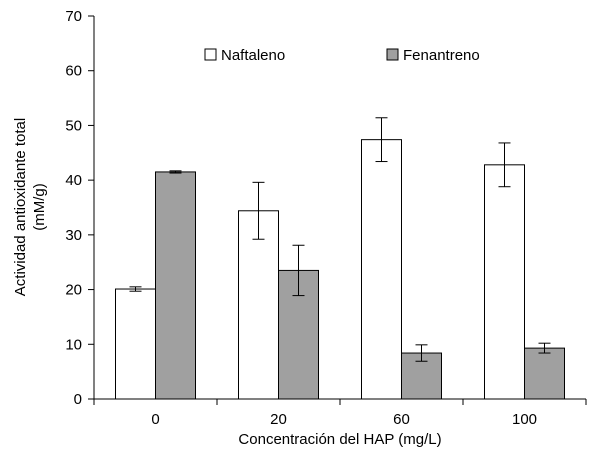  I want to click on x-ticks: 0 20 60 100, so click(340, 413).